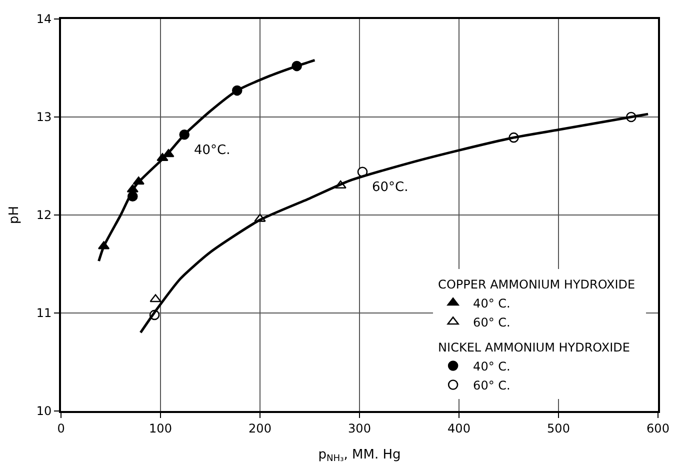 The image size is (681, 472). Describe the element at coordinates (260, 428) in the screenshot. I see `x-tick-label: 200` at that location.